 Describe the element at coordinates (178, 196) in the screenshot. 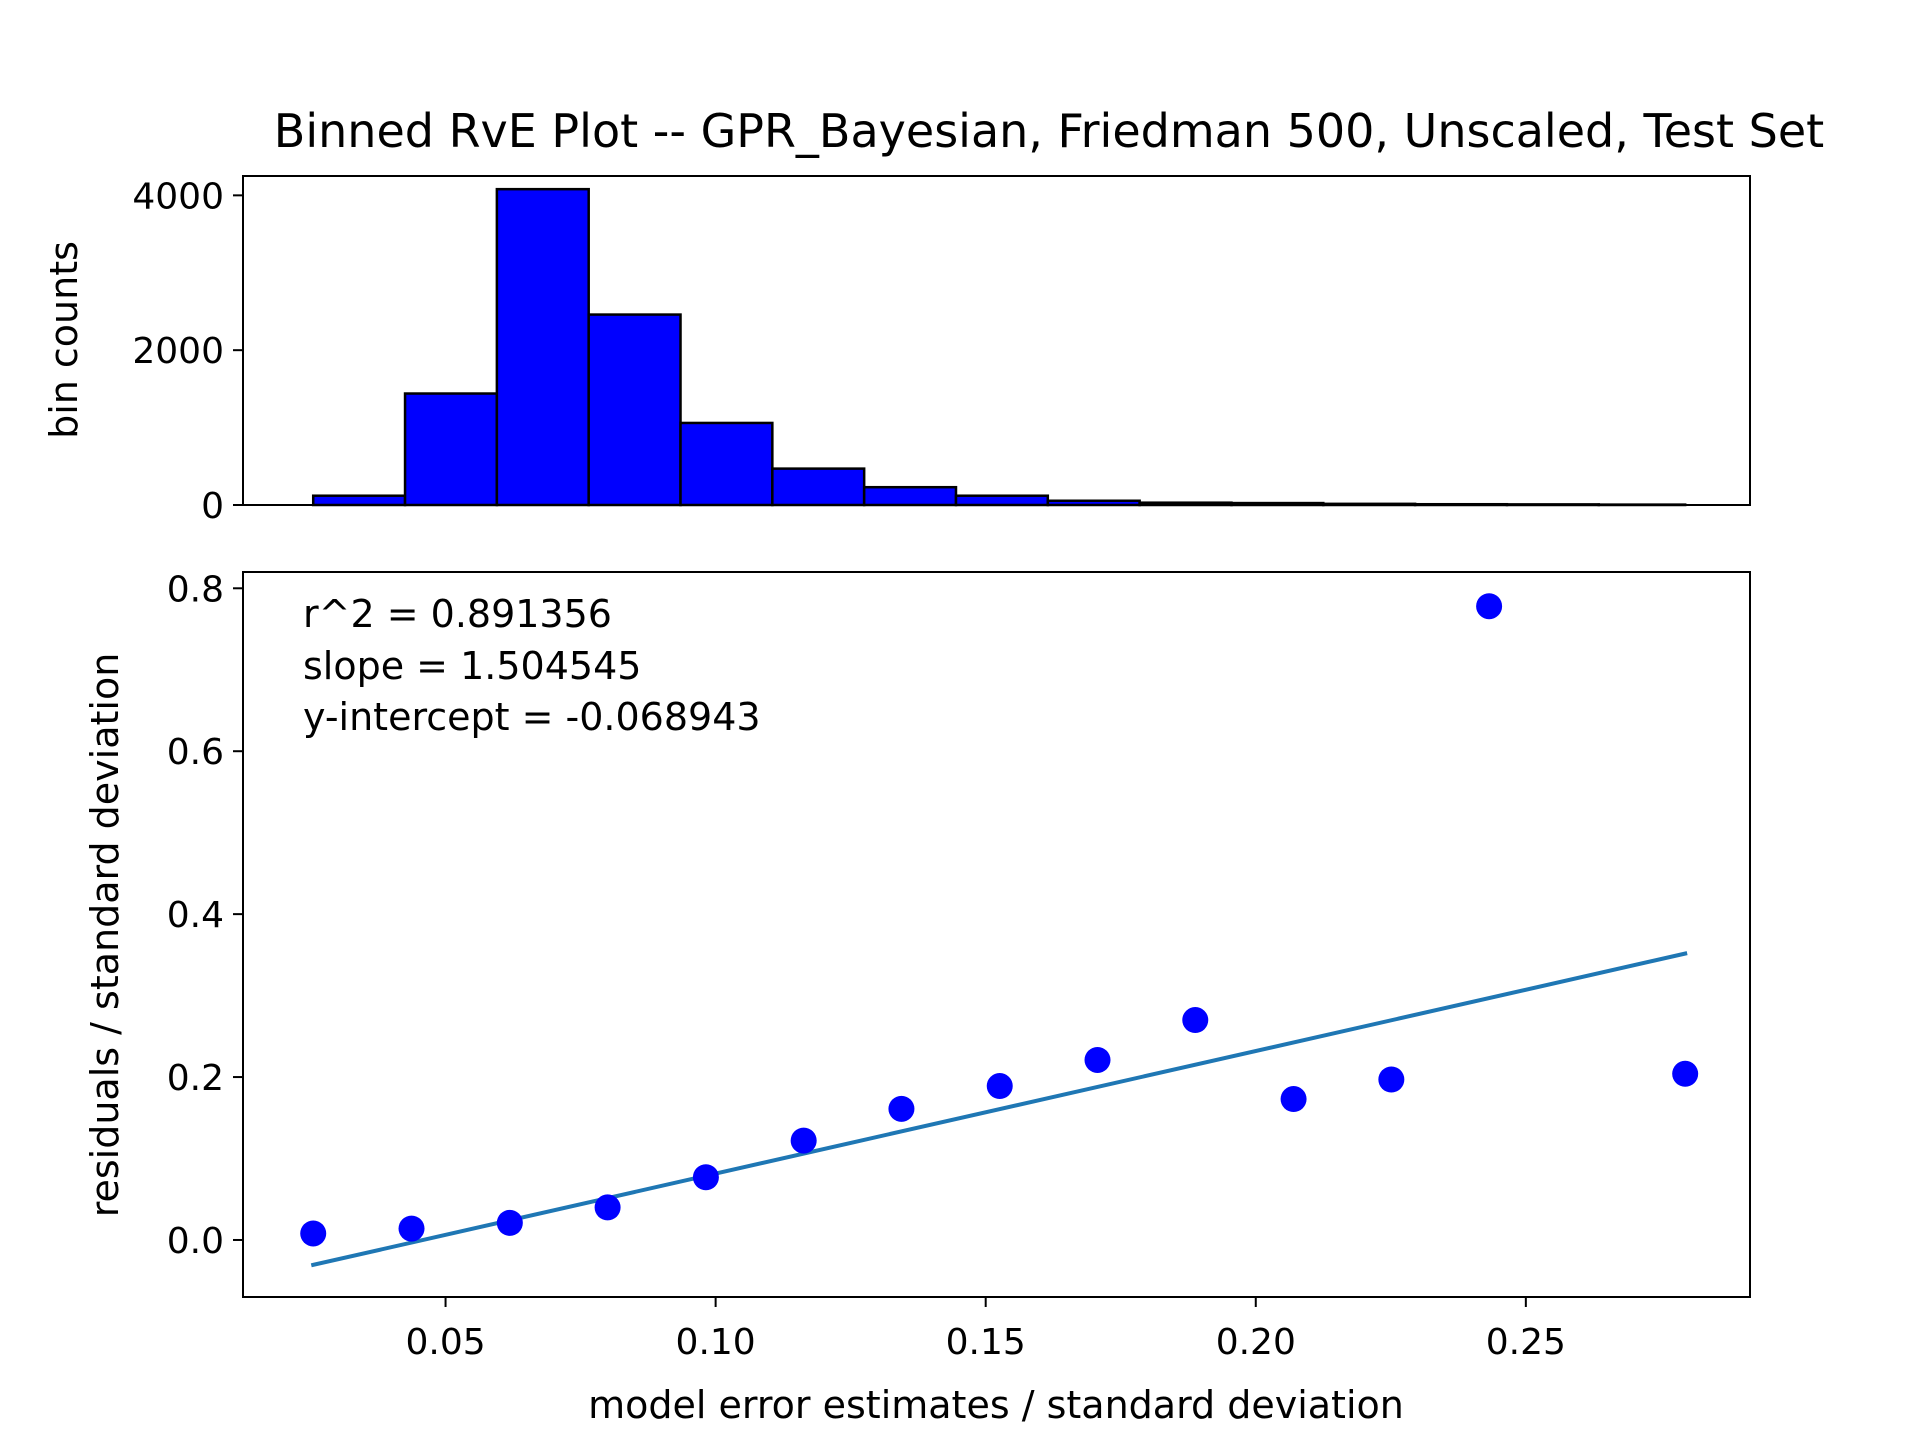

I see `histogram-y-tick-label: 4000` at that location.